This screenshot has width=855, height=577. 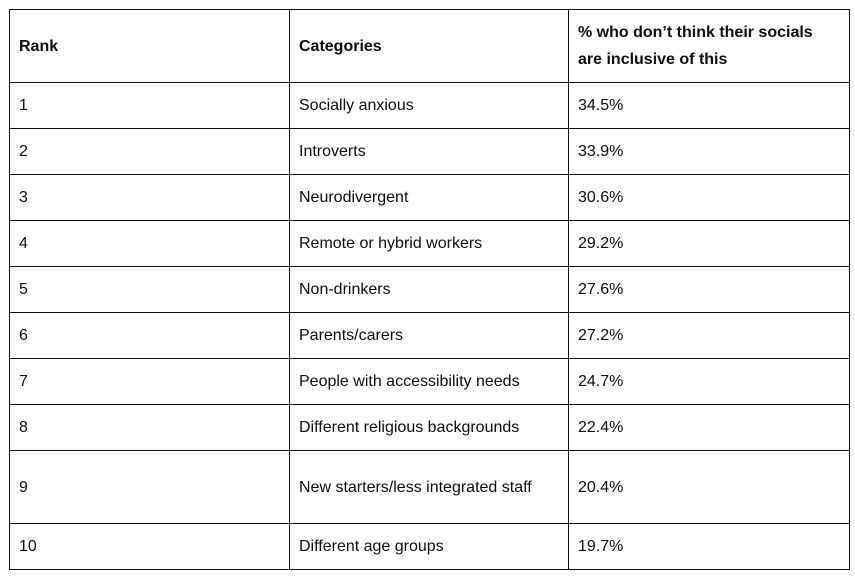 I want to click on rank-cell: 10, so click(x=149, y=546).